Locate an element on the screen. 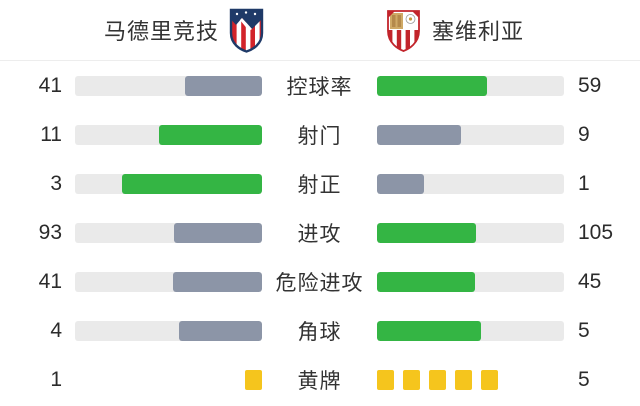  stat-label: 黄牌 is located at coordinates (319, 381).